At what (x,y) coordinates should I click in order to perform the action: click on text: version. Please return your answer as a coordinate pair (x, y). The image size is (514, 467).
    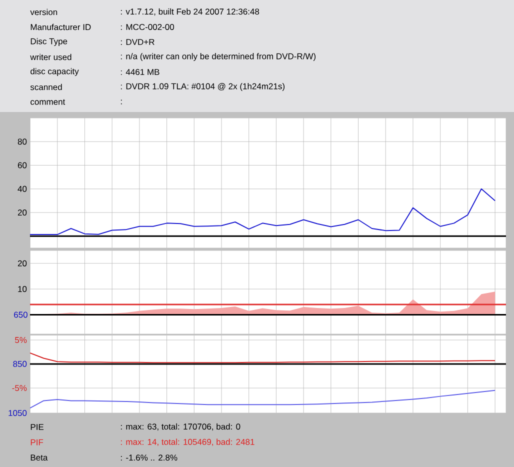
    Looking at the image, I should click on (44, 12).